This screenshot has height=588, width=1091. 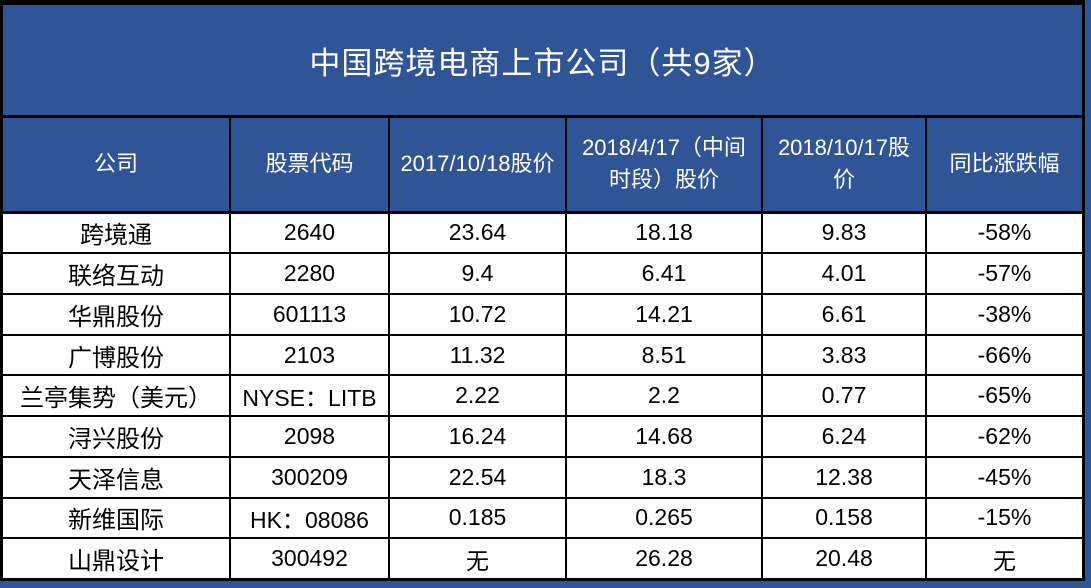 I want to click on change-cell: -15%, so click(x=1003, y=518).